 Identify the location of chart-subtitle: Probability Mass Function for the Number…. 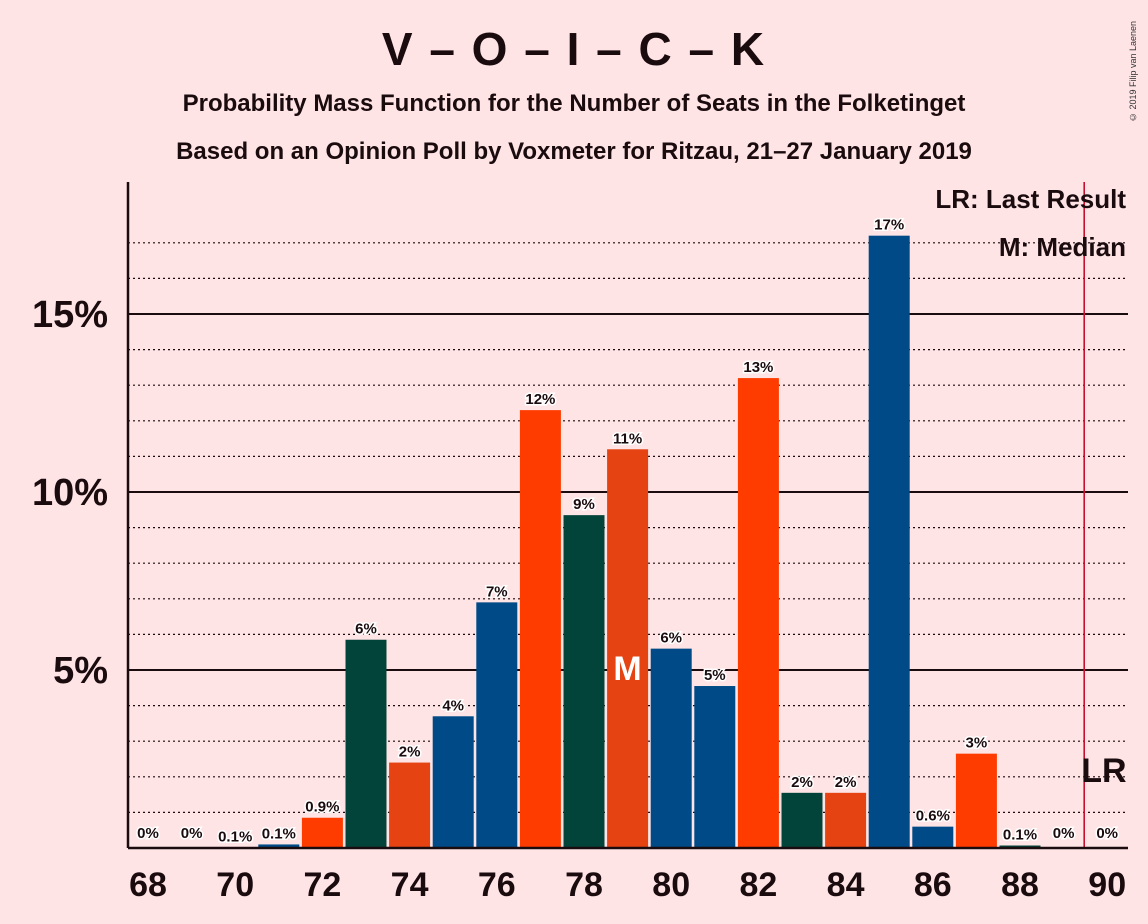
(574, 103).